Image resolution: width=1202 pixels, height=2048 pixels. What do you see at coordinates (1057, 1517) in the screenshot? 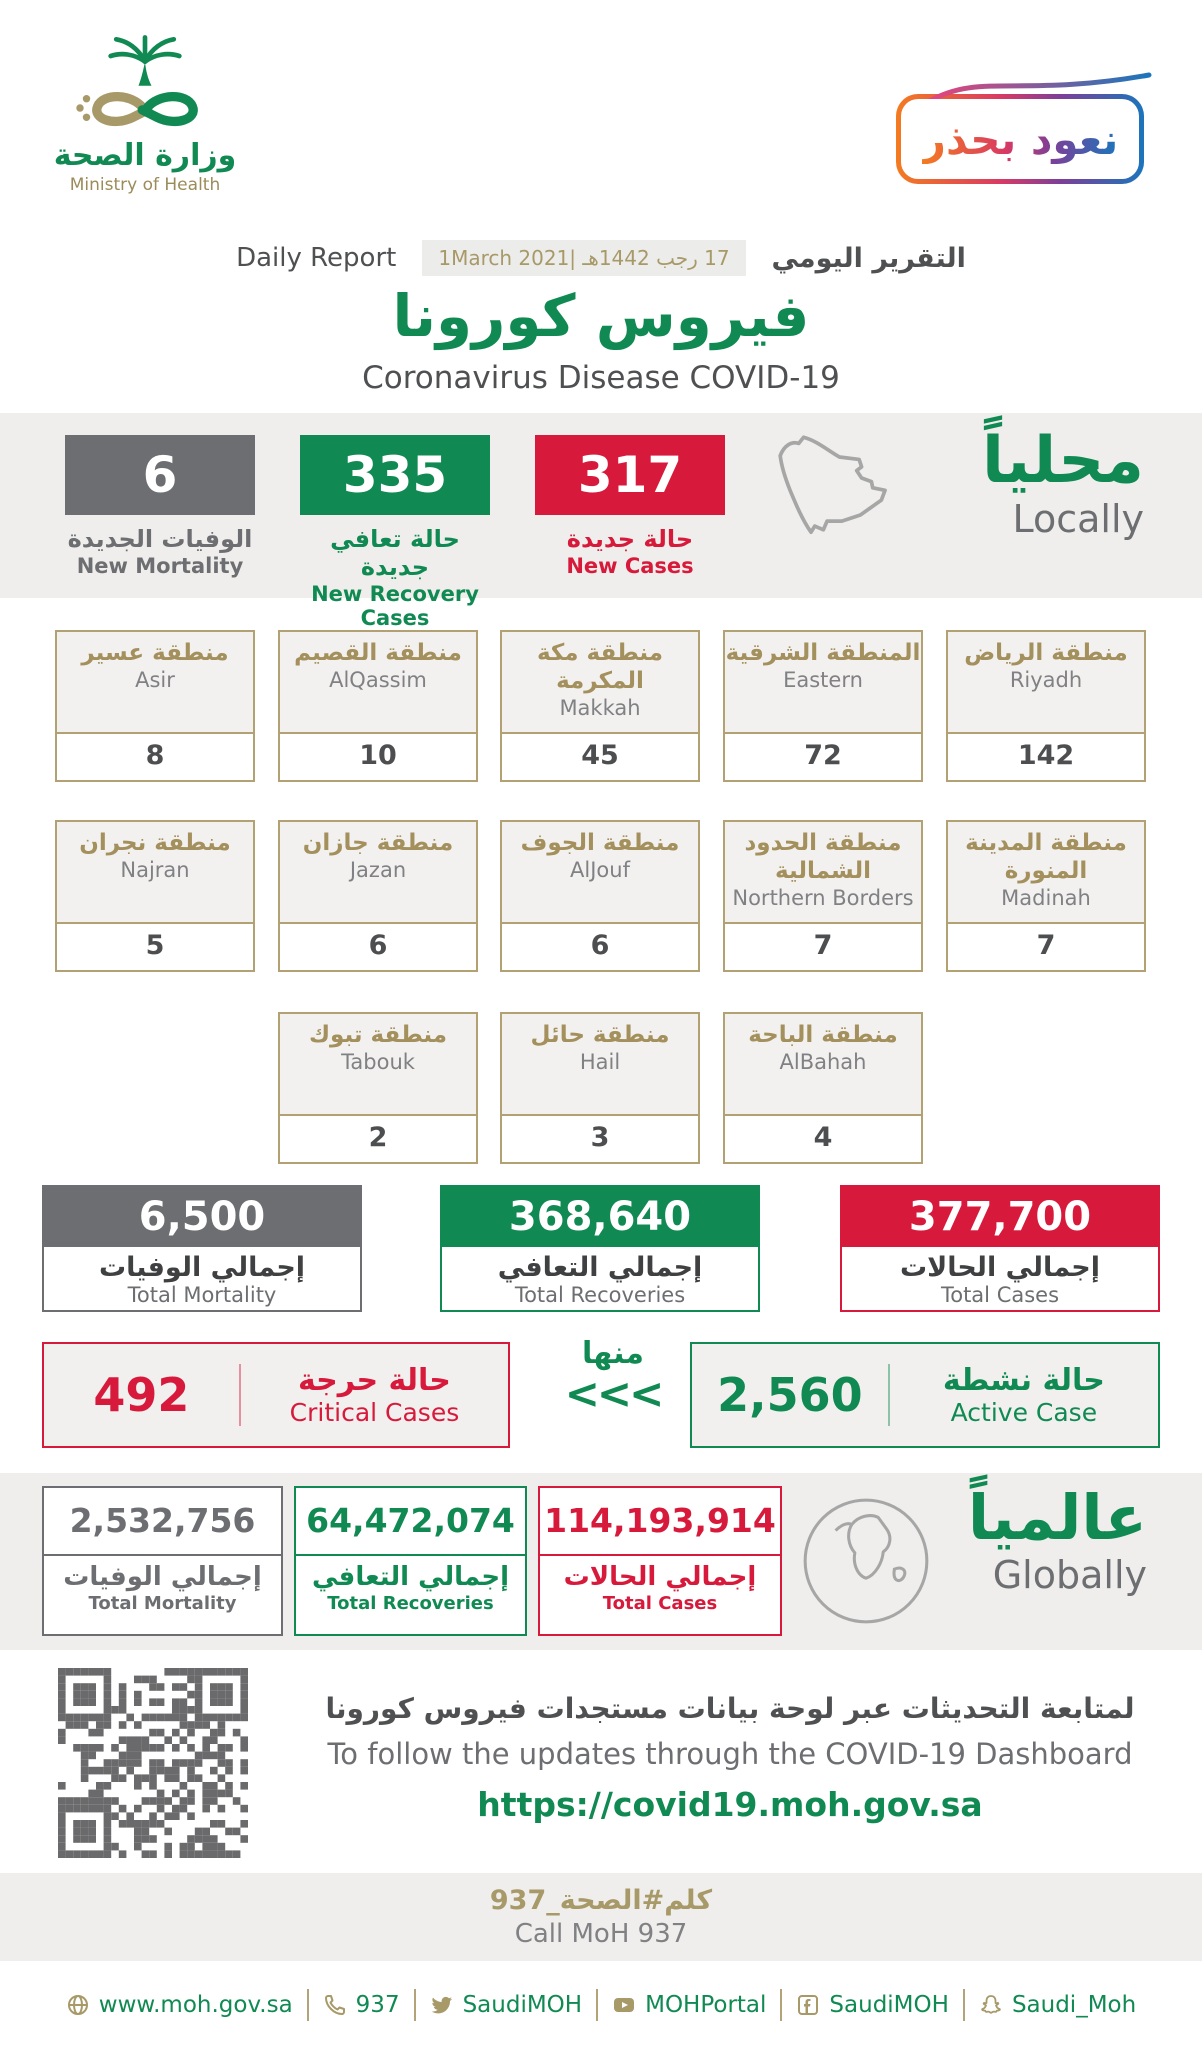
I see `globally-heading-ar: عالمياً` at bounding box center [1057, 1517].